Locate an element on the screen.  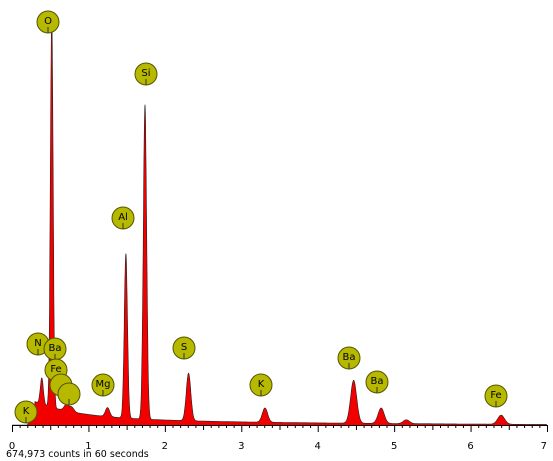
element-marker-label: S is located at coordinates (184, 347).